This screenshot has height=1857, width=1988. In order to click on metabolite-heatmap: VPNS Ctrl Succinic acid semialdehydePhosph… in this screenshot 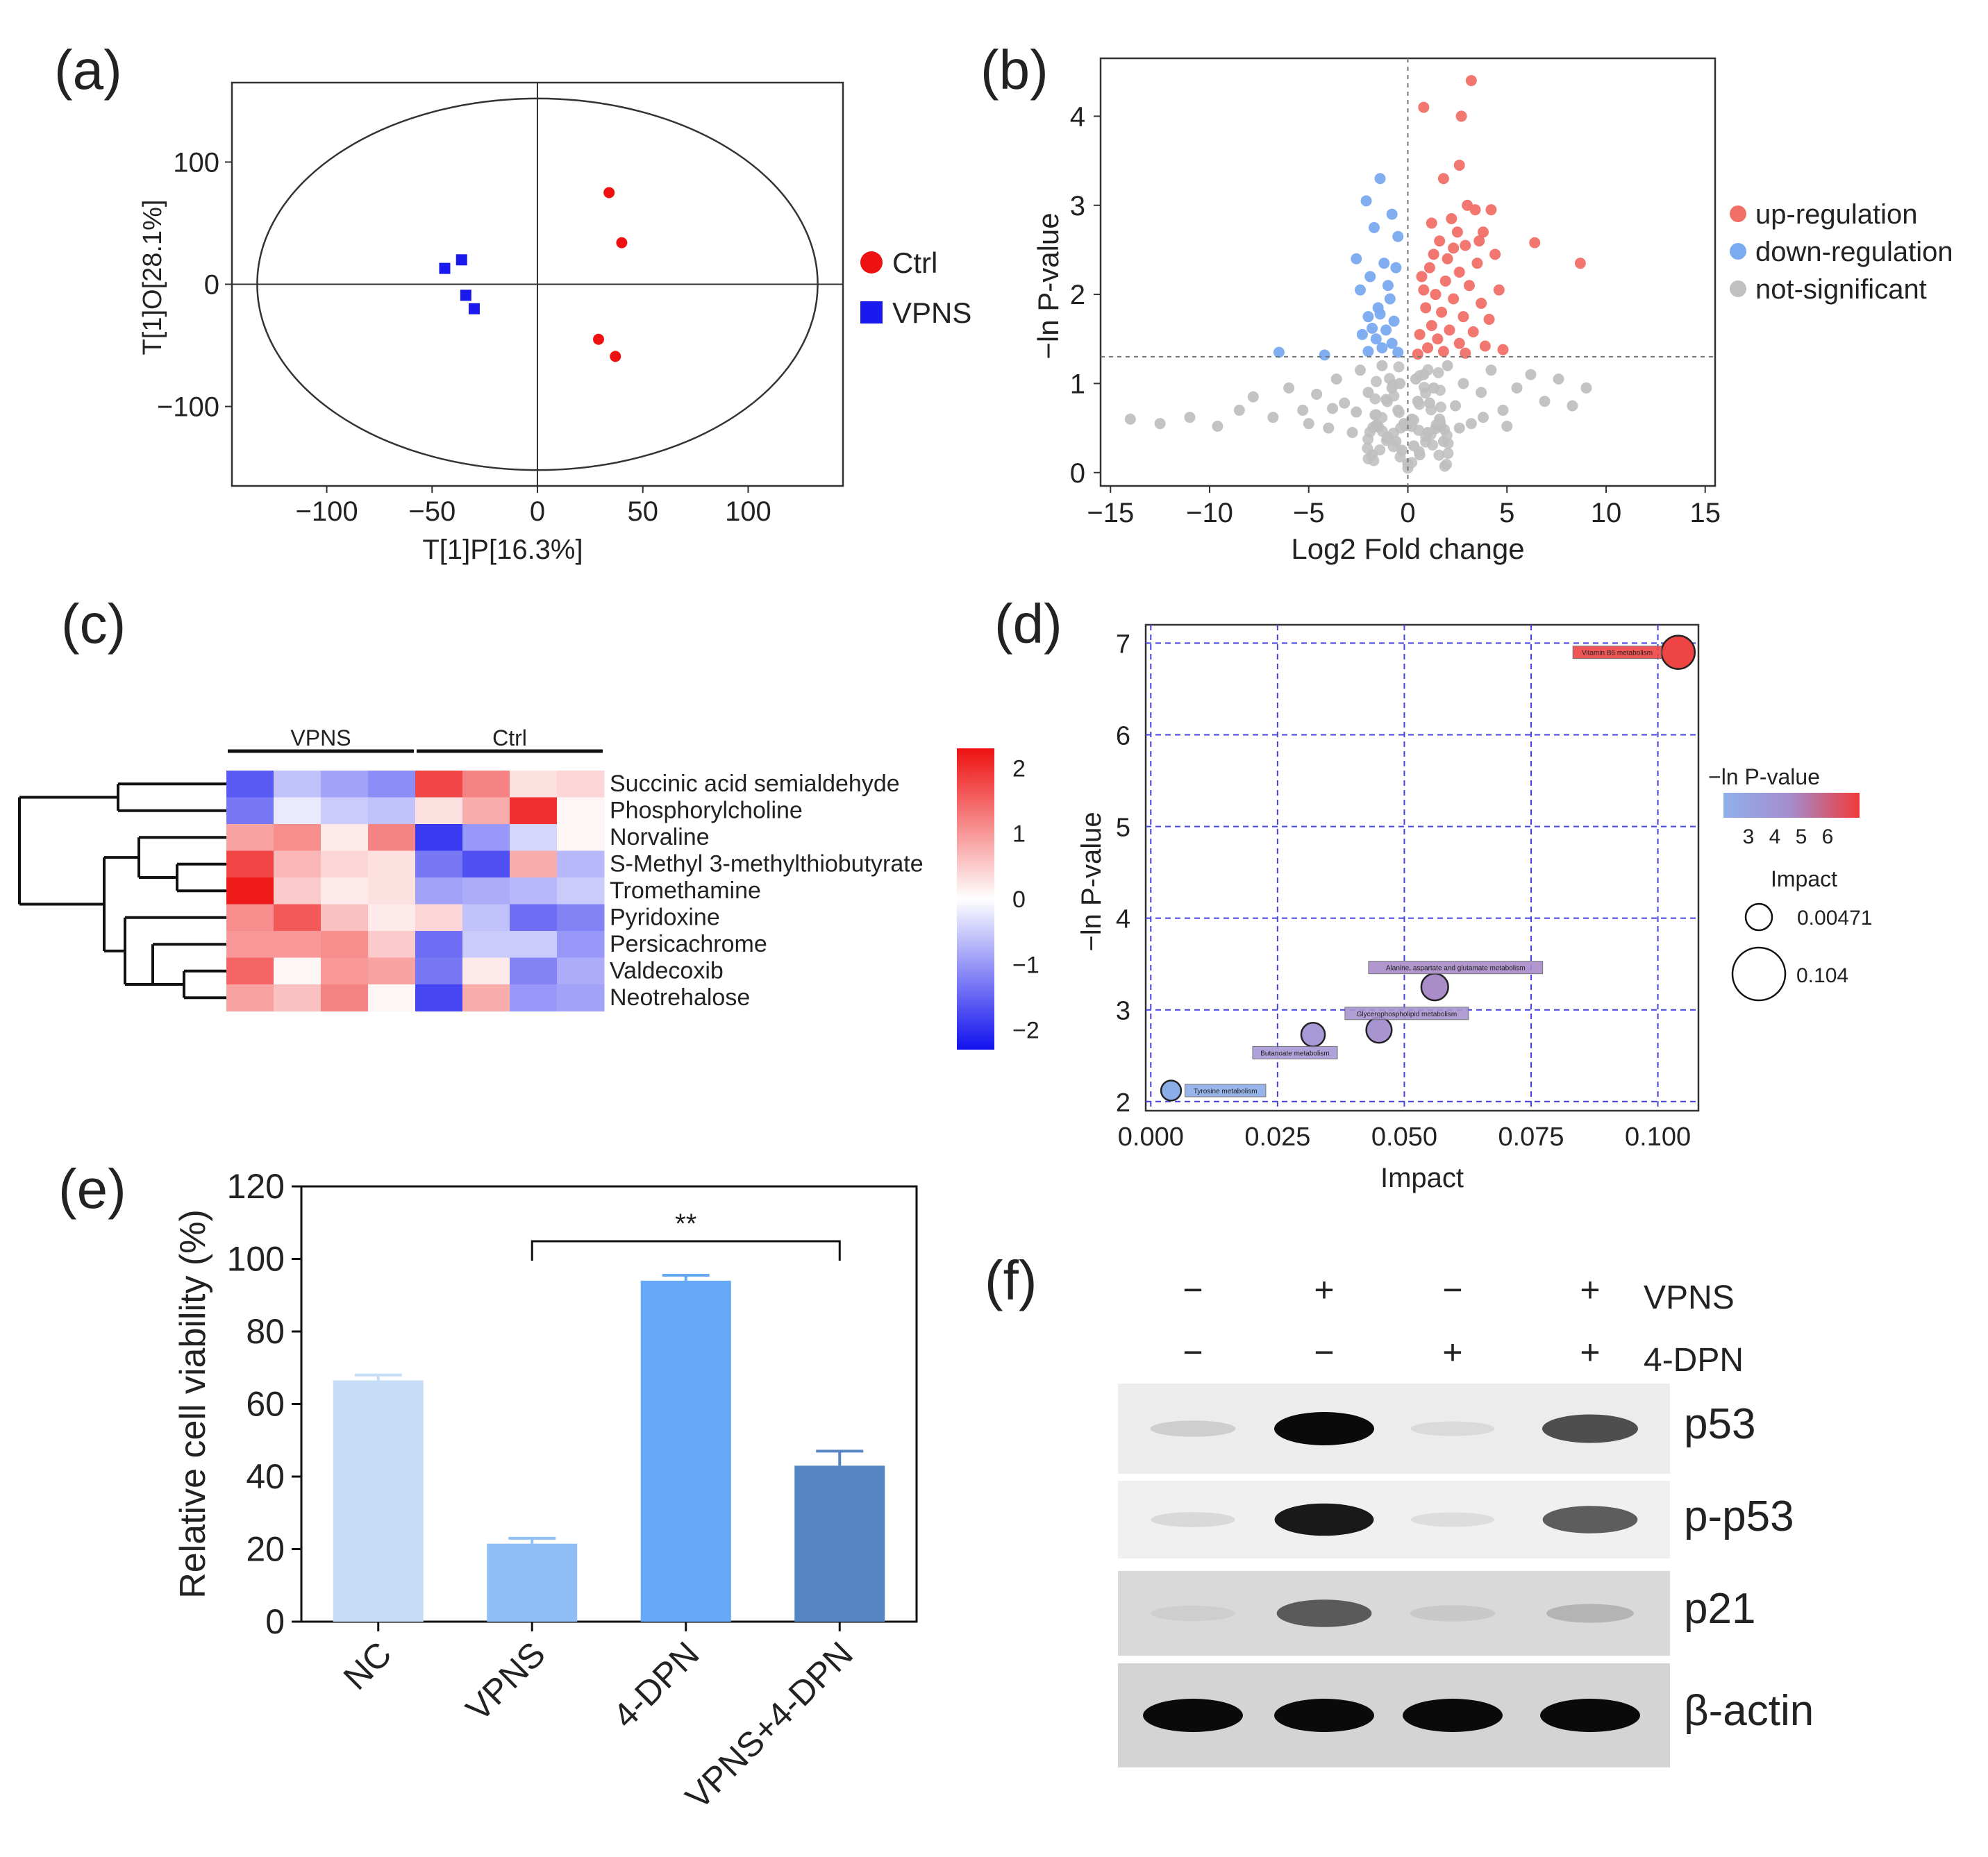, I will do `click(528, 887)`.